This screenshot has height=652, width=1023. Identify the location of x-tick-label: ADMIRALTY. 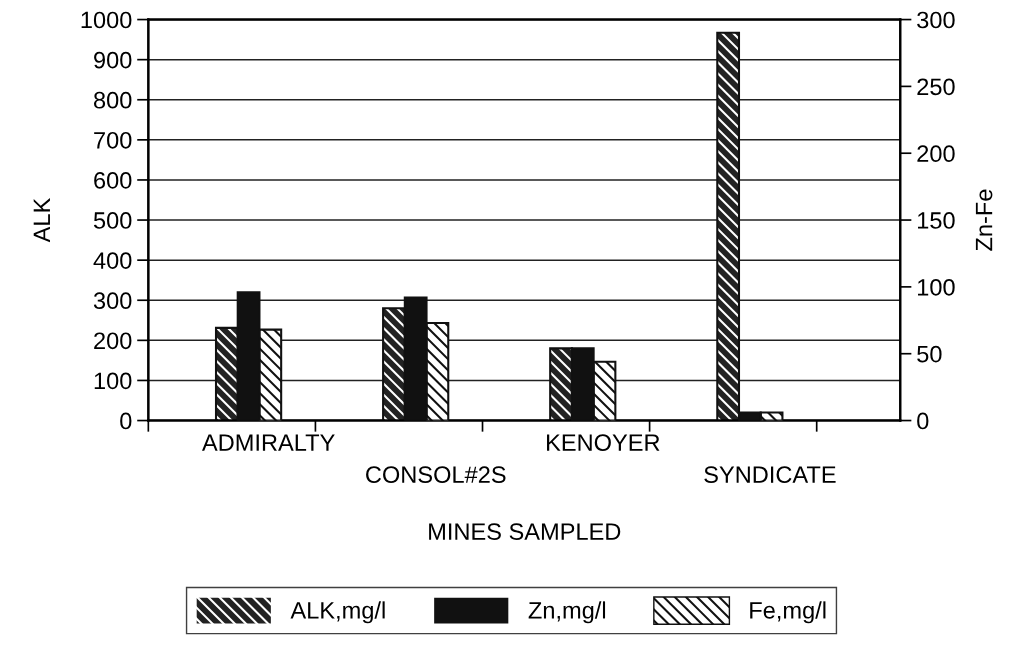
(268, 442).